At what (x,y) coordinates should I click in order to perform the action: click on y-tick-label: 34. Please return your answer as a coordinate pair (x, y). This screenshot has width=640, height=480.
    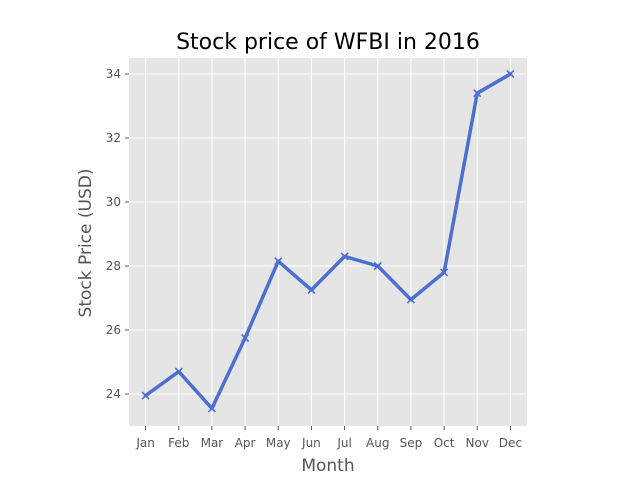
    Looking at the image, I should click on (113, 74).